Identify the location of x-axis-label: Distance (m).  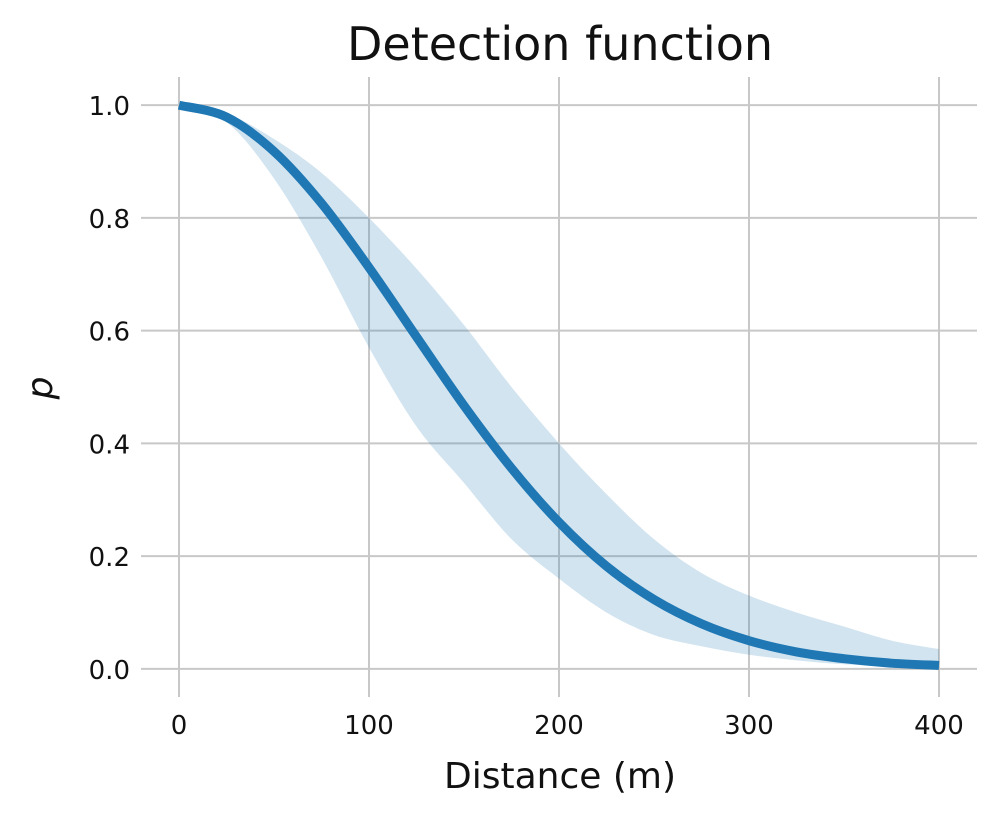
(560, 776).